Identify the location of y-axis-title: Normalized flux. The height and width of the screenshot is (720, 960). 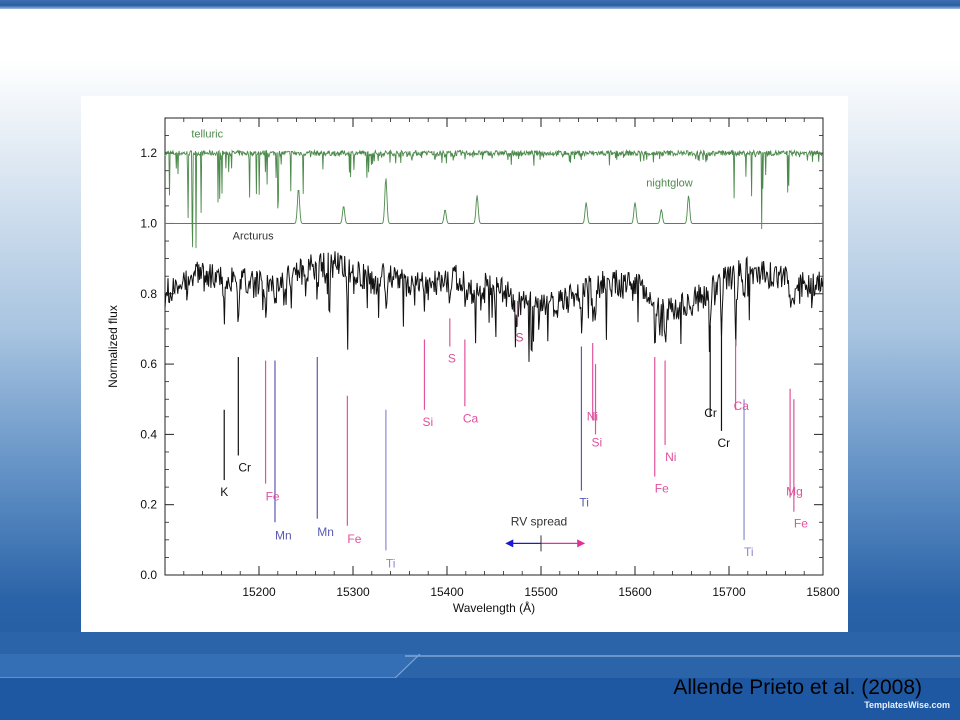
(113, 346).